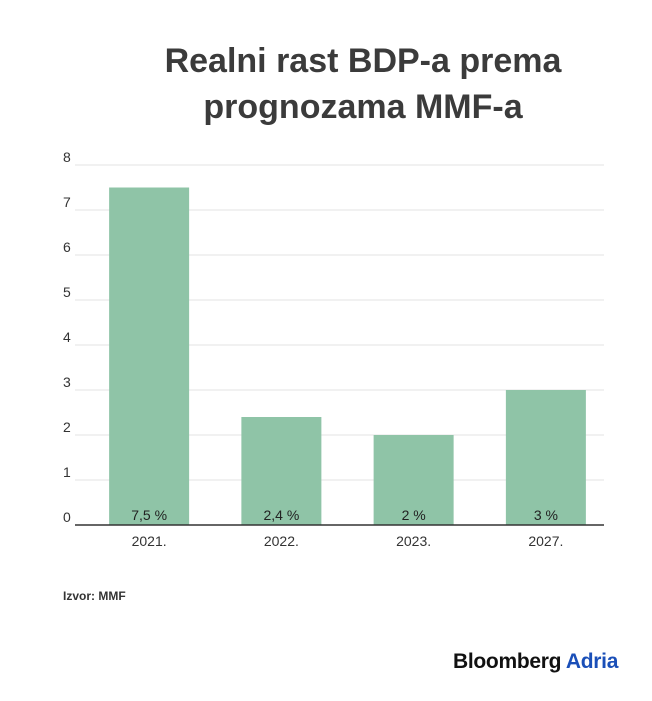 This screenshot has height=701, width=652. Describe the element at coordinates (326, 84) in the screenshot. I see `chart-title: Realni rast BDP-a prema prognozama MMF-a` at that location.